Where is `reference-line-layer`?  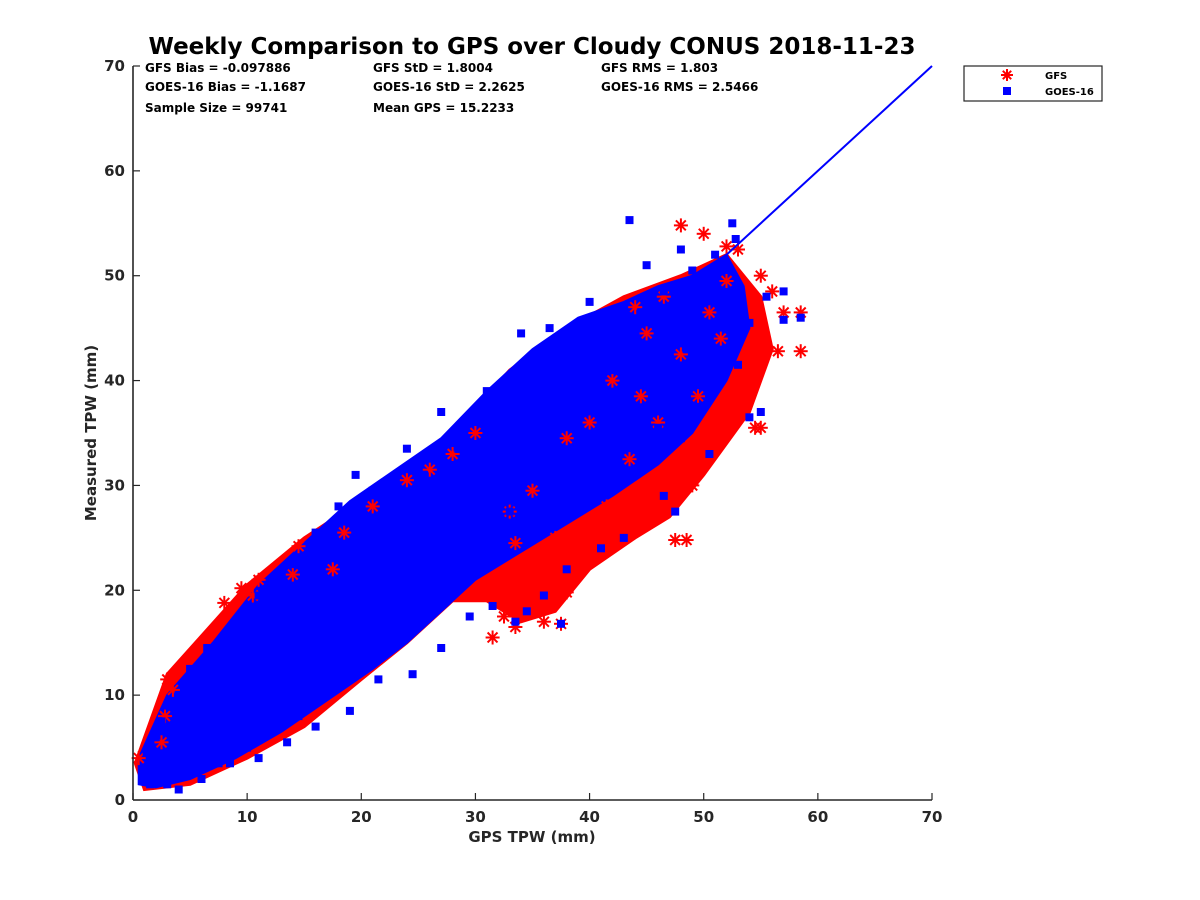 reference-line-layer is located at coordinates (818, 171).